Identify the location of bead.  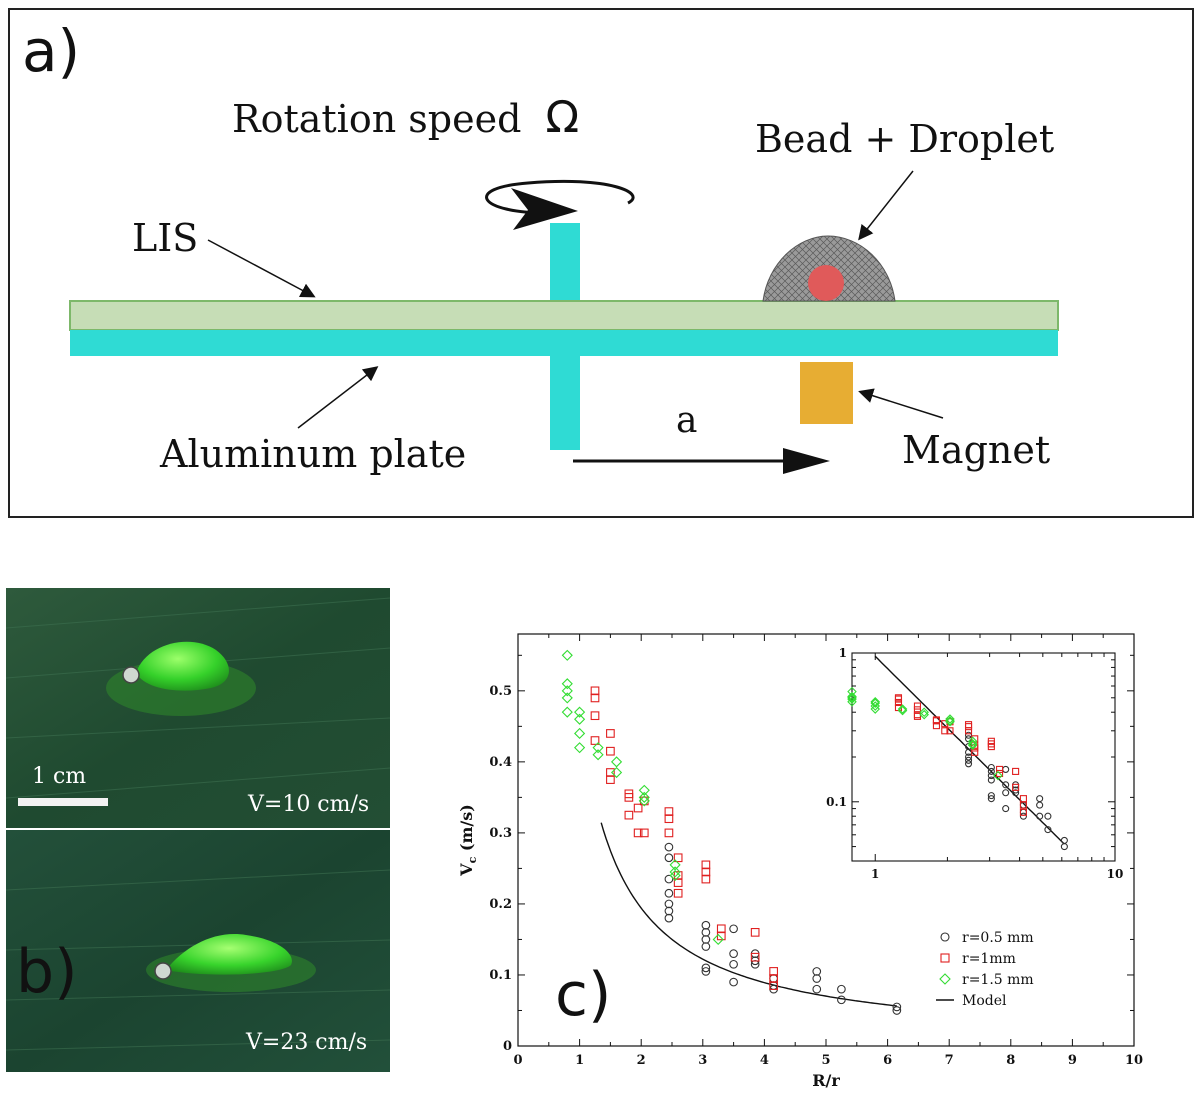
(826, 283).